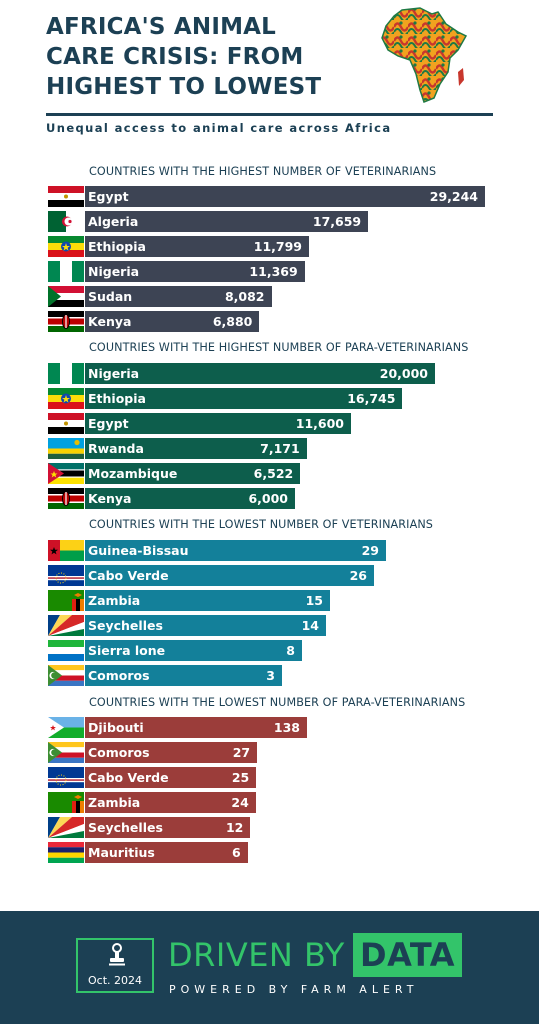  I want to click on bar-category-label: Mauritius, so click(121, 852).